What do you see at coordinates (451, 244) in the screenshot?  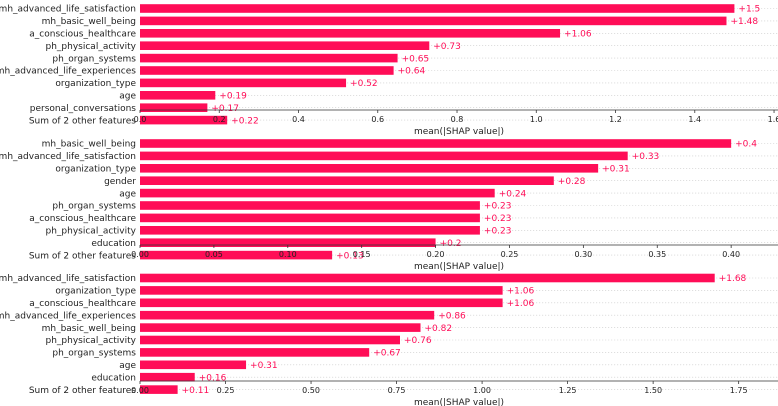 I see `value-label: +0.2` at bounding box center [451, 244].